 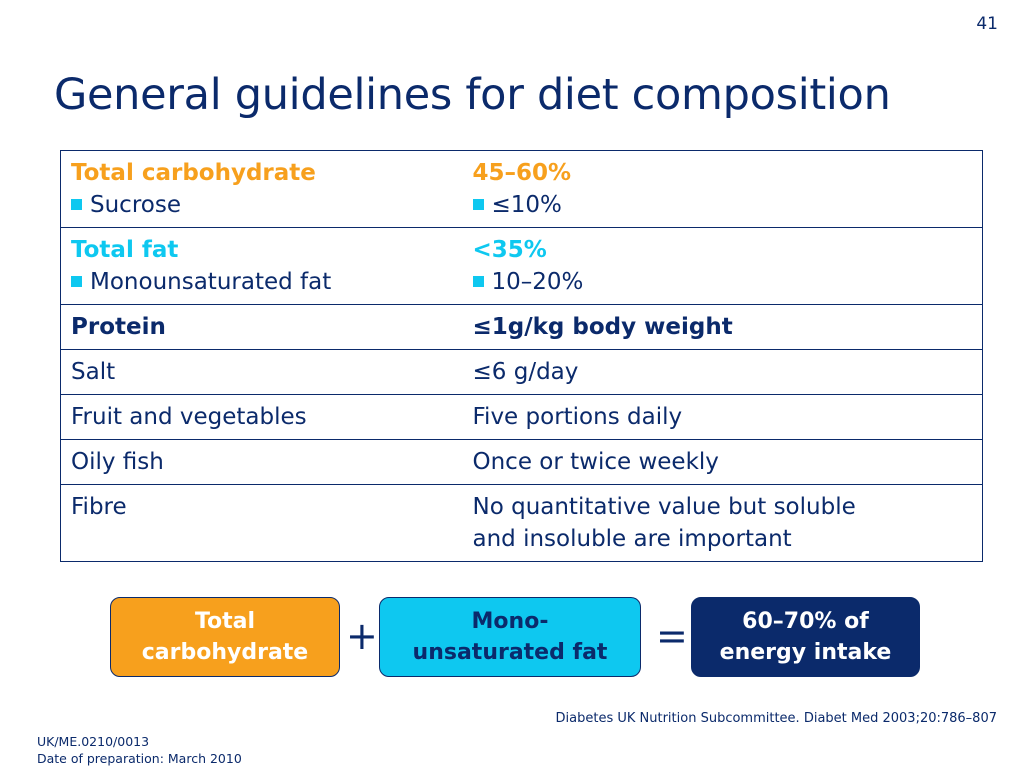 What do you see at coordinates (509, 250) in the screenshot?
I see `row-value: <35%` at bounding box center [509, 250].